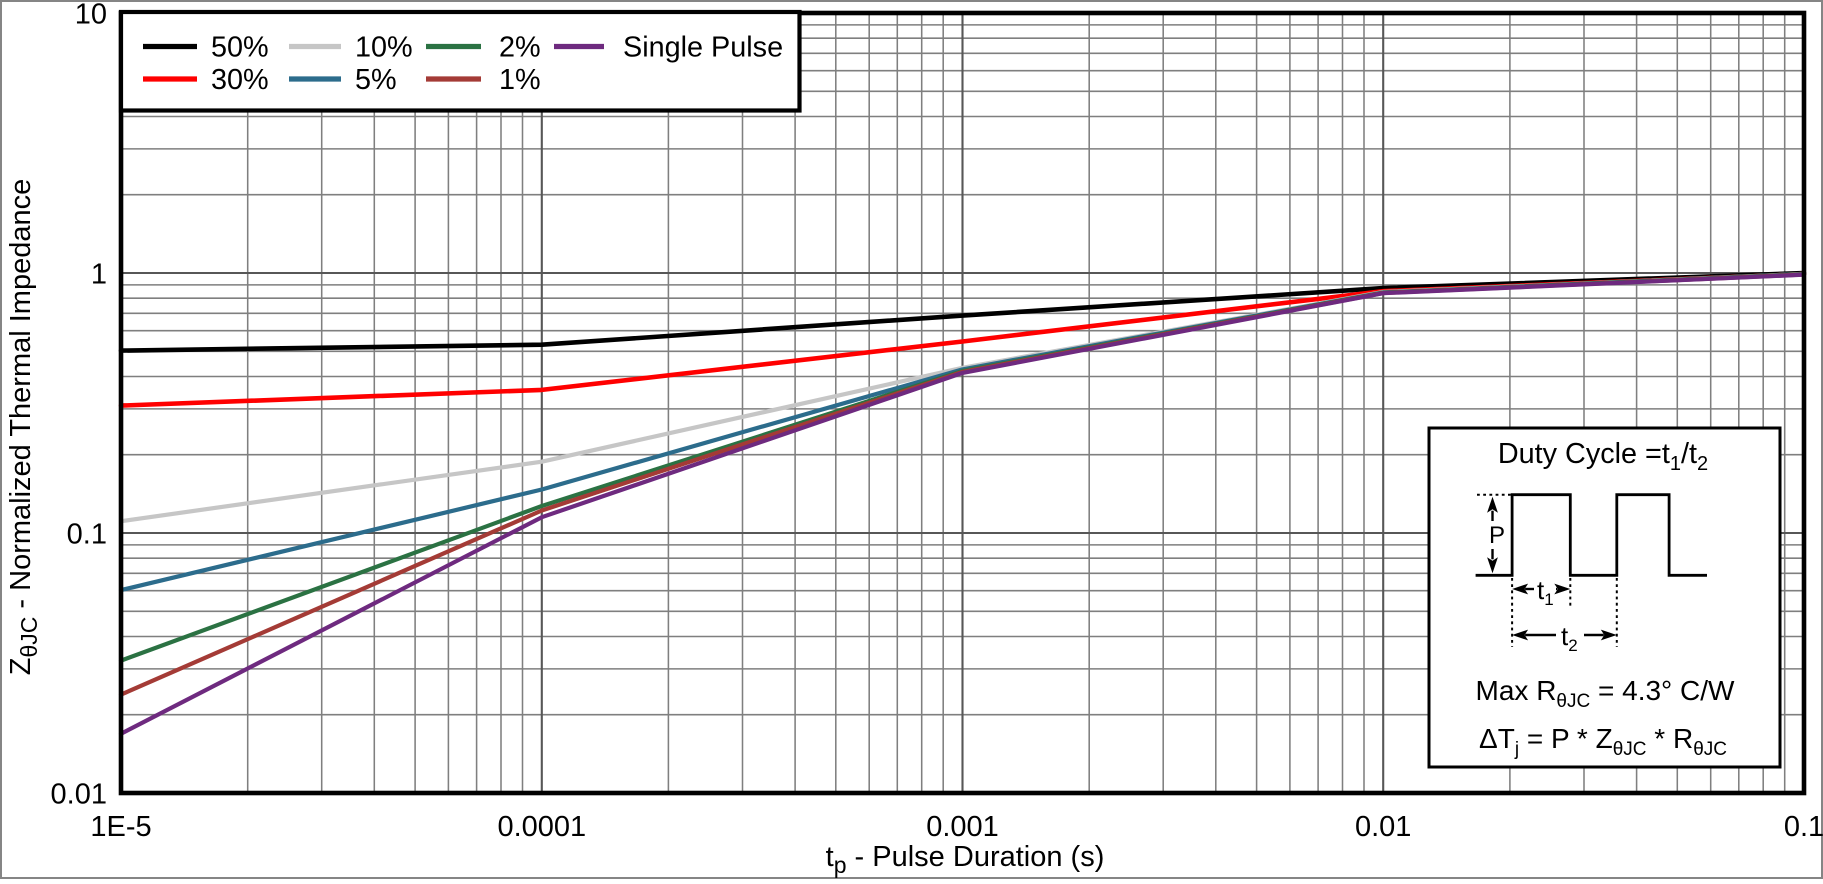 The image size is (1823, 884). What do you see at coordinates (520, 48) in the screenshot?
I see `svg-text: 2%` at bounding box center [520, 48].